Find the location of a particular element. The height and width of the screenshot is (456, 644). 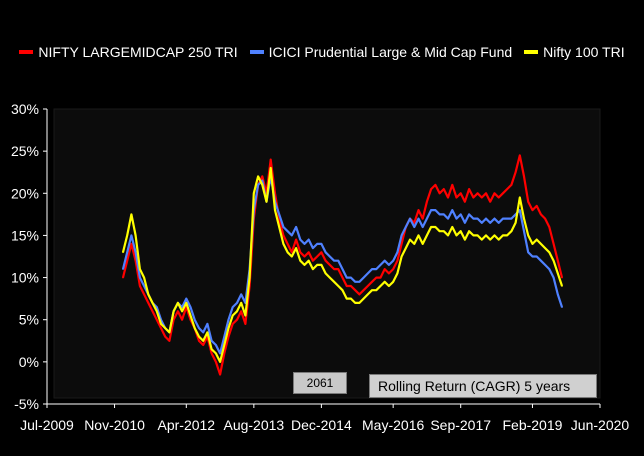

y-tick-label: -5% is located at coordinates (26, 404).